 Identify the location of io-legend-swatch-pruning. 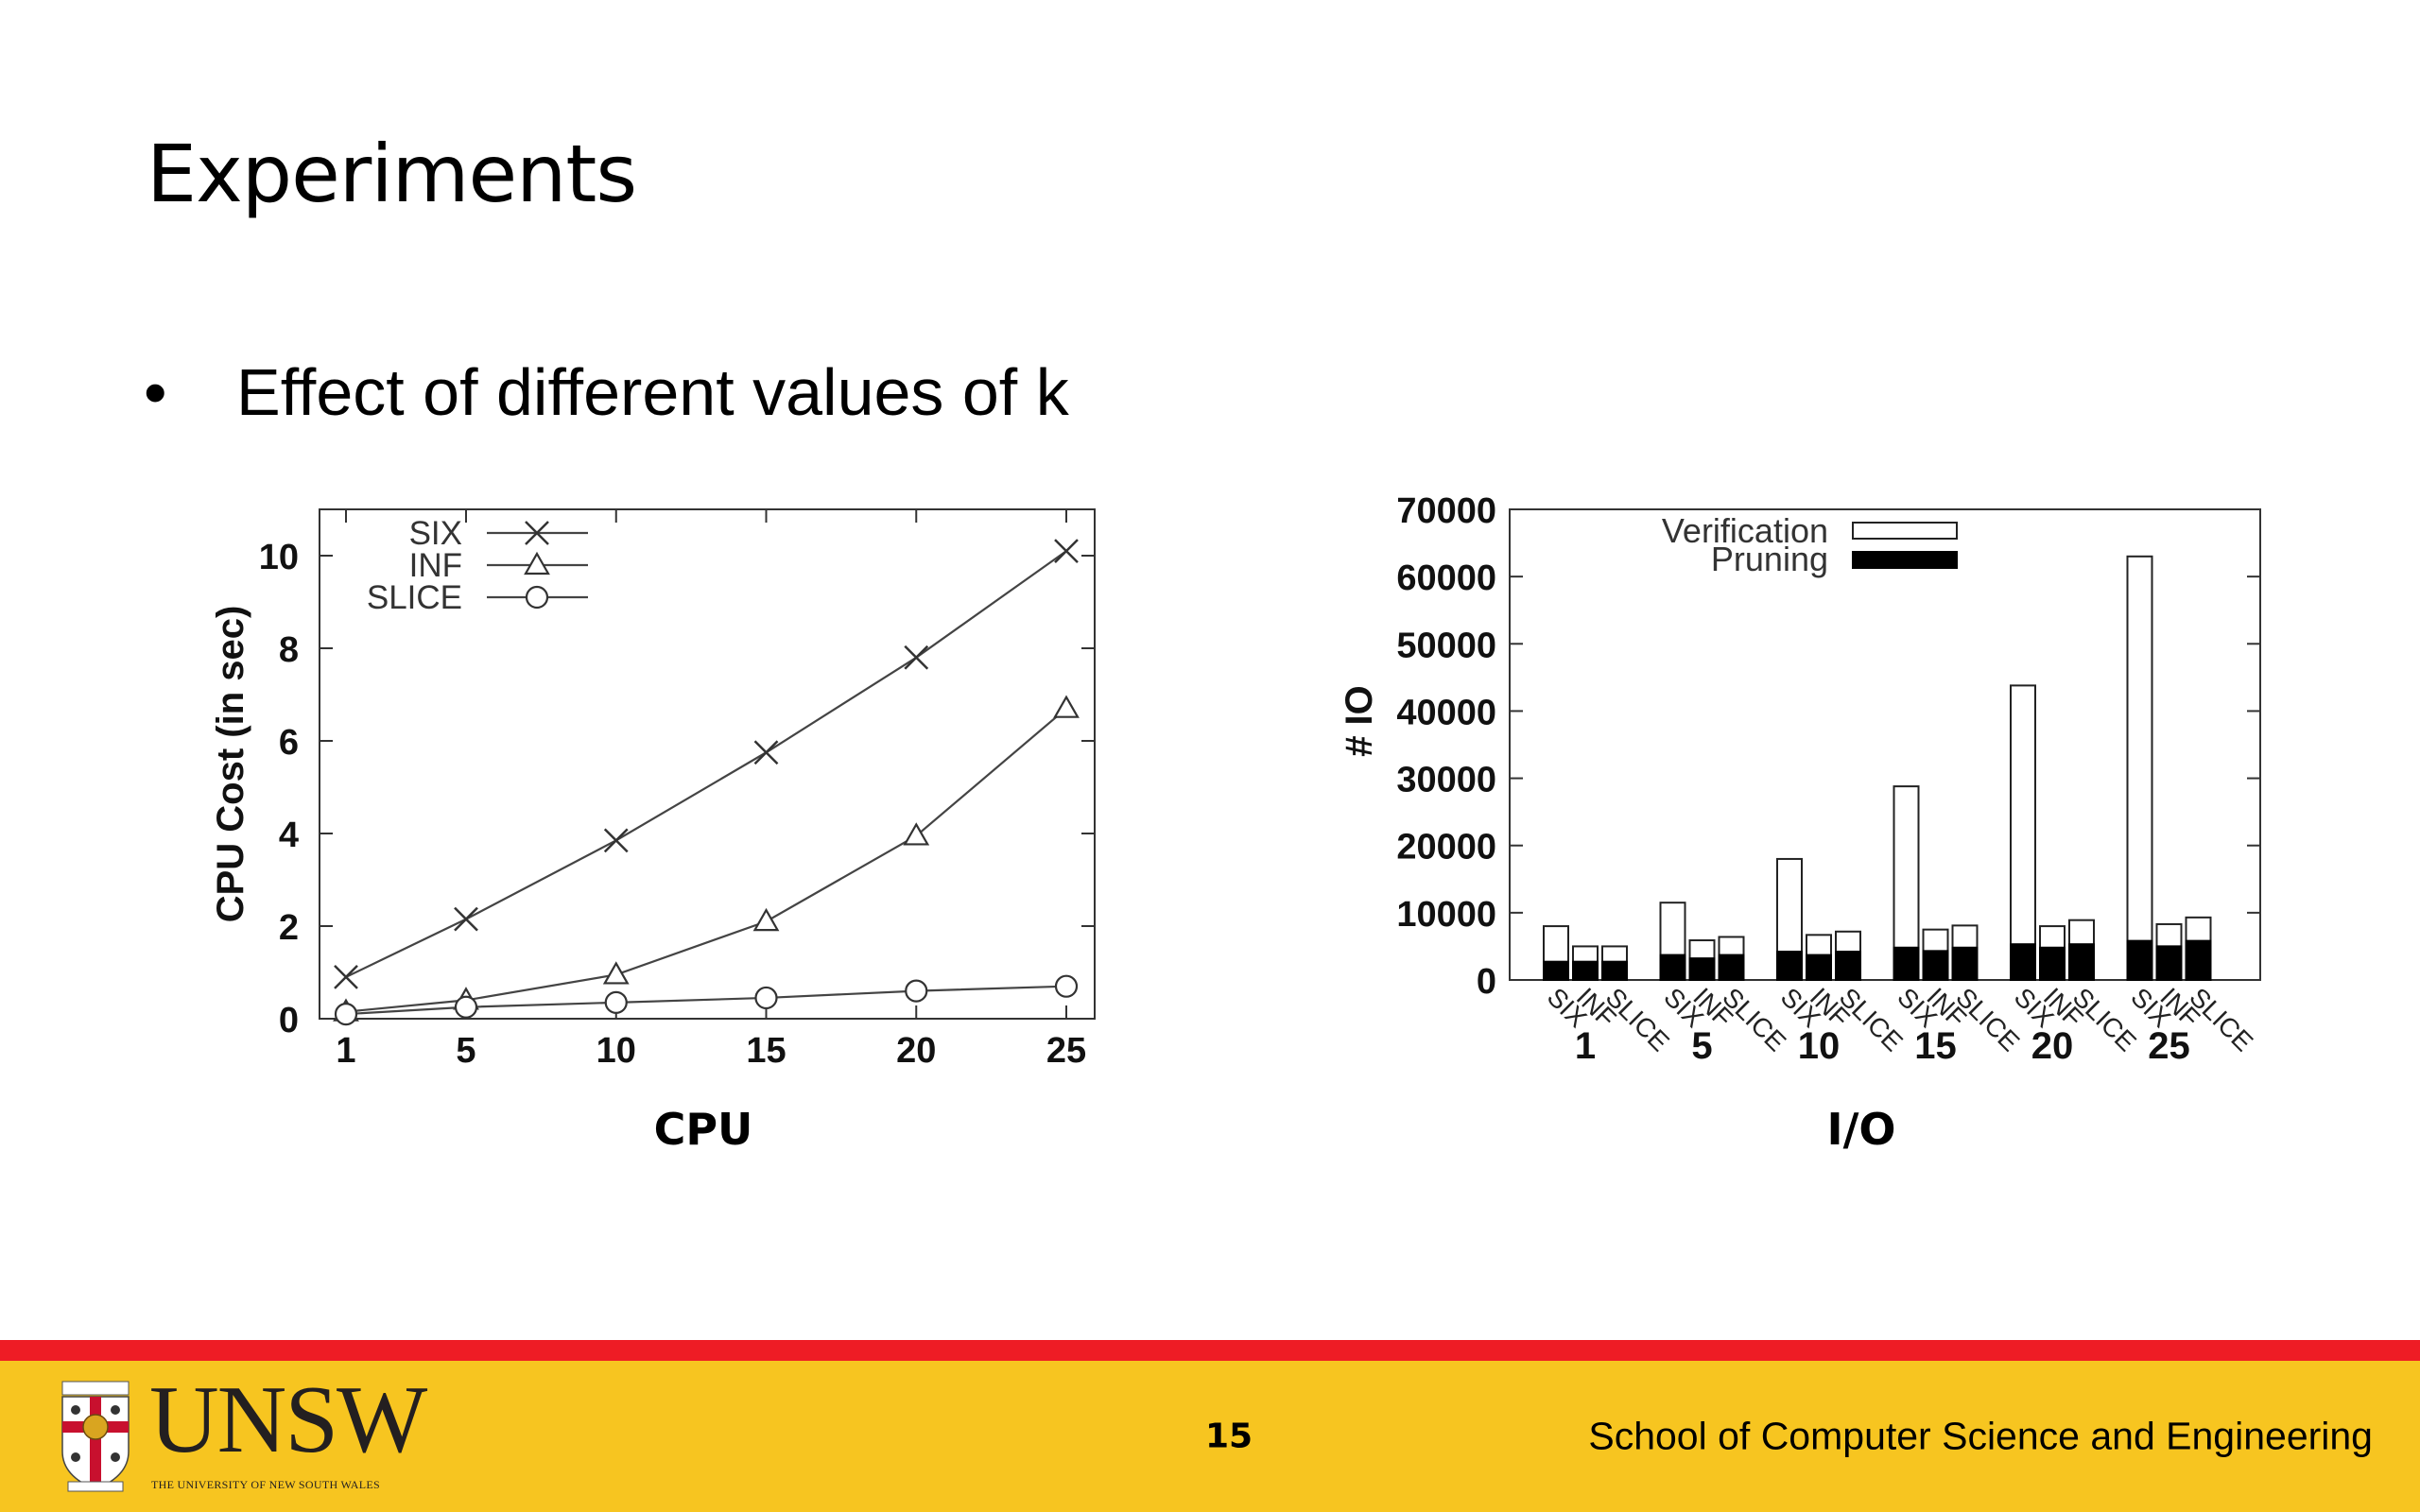
(1905, 560).